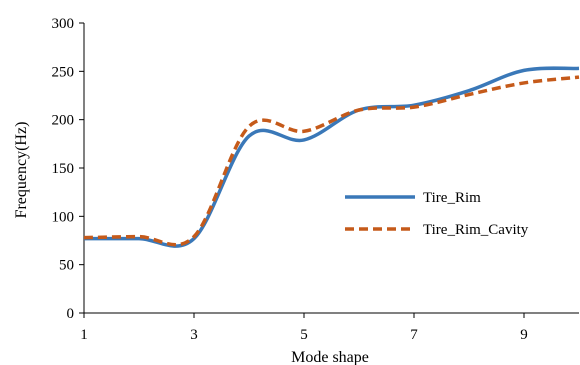  Describe the element at coordinates (63, 169) in the screenshot. I see `y-tick-label: 150` at that location.